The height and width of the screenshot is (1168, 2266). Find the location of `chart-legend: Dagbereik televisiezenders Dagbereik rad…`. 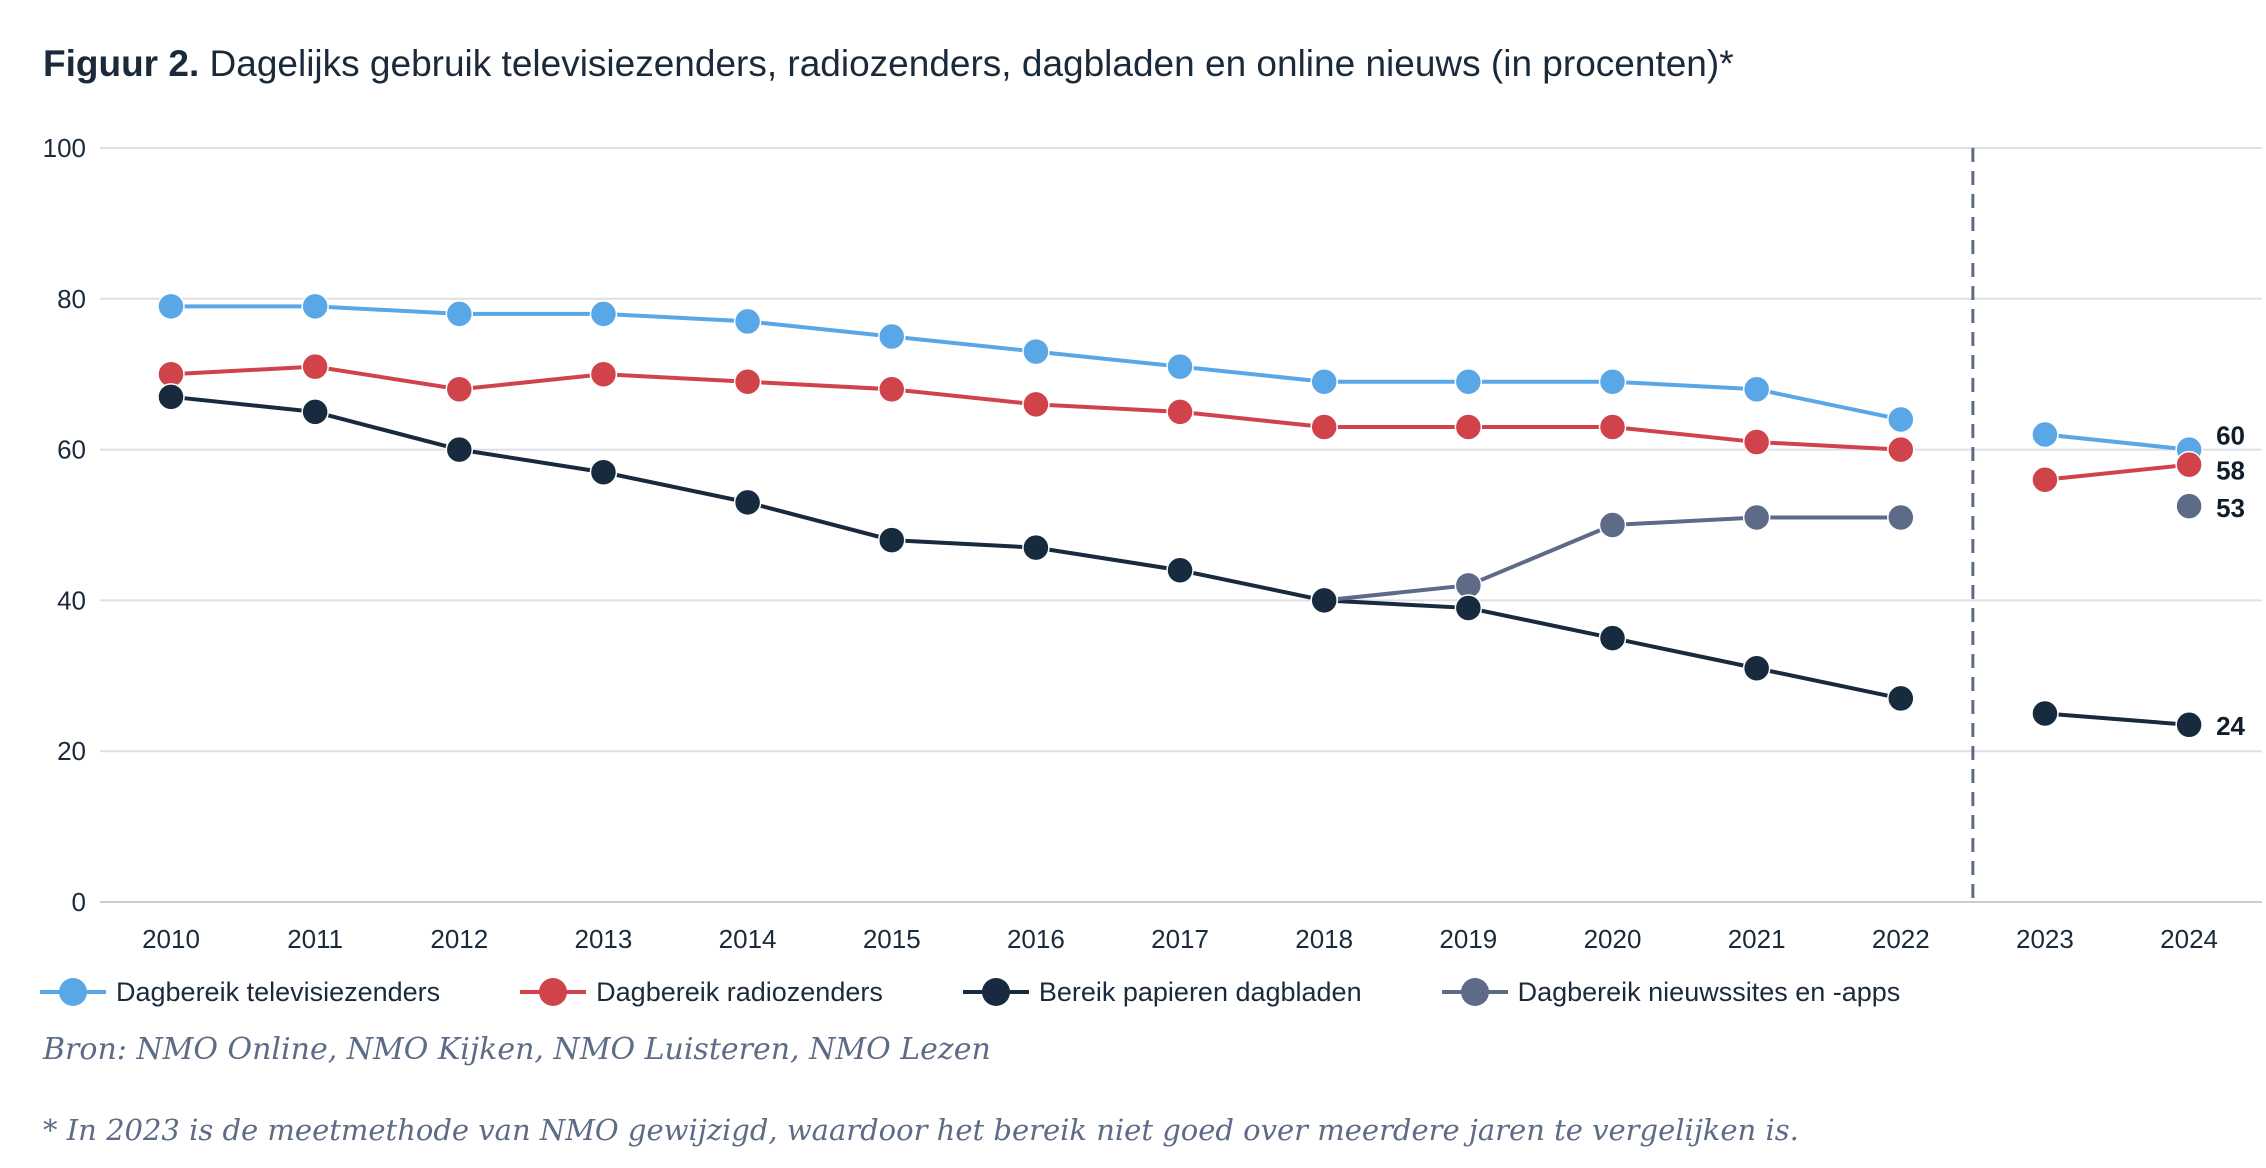

chart-legend: Dagbereik televisiezenders Dagbereik rad… is located at coordinates (1010, 992).